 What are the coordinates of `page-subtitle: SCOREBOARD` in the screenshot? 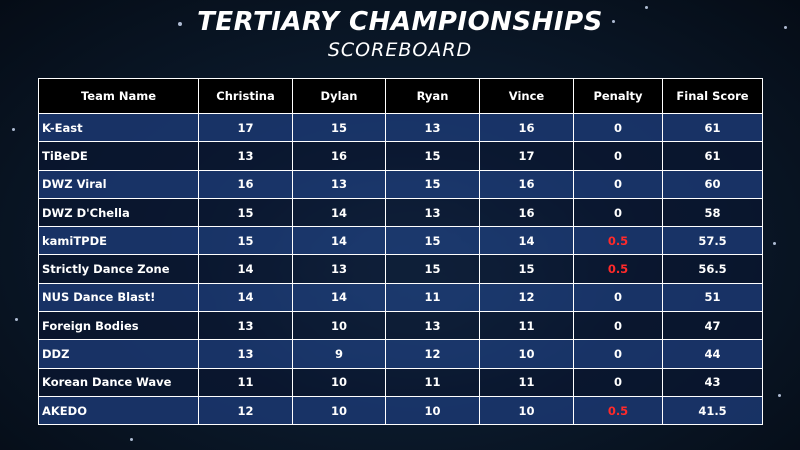 It's located at (400, 50).